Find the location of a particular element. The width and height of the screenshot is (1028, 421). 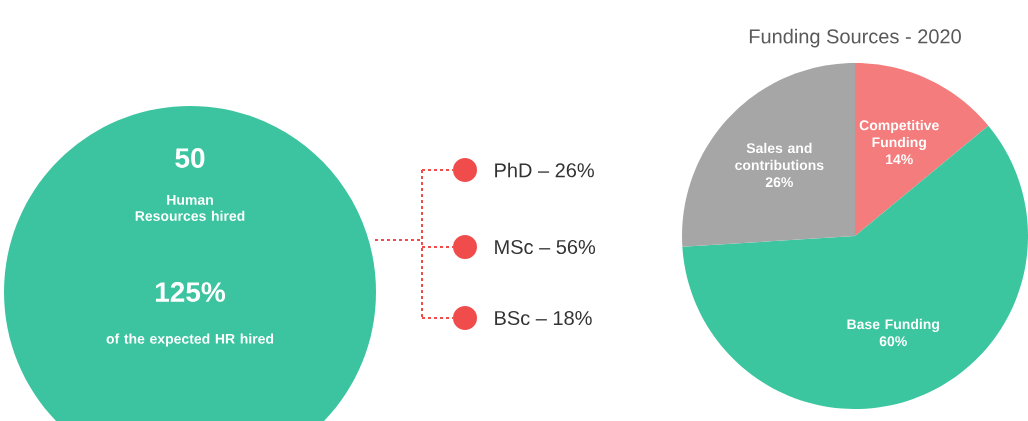

text: BSc – 18% is located at coordinates (543, 318).